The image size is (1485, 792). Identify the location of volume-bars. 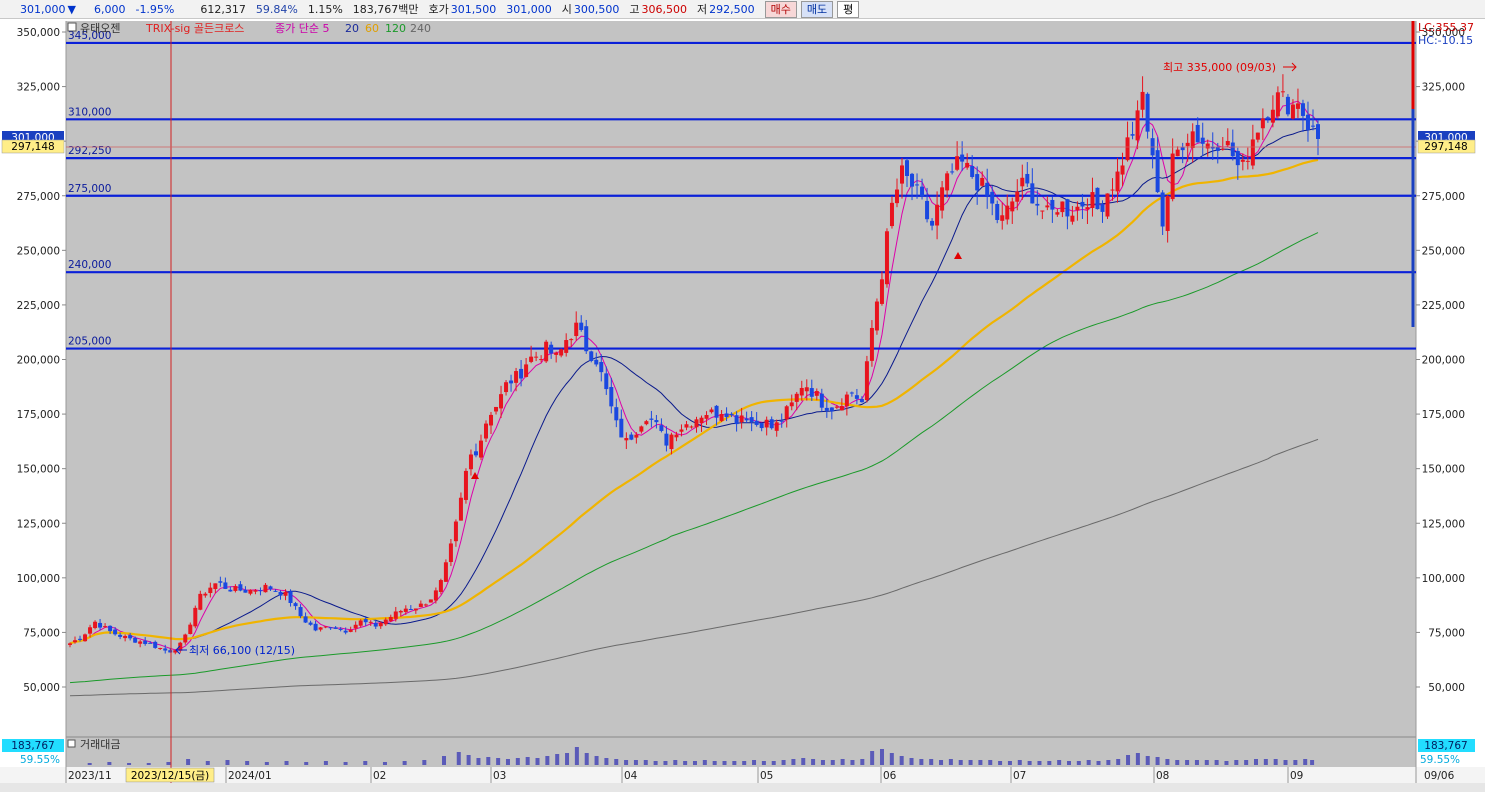
(701, 756).